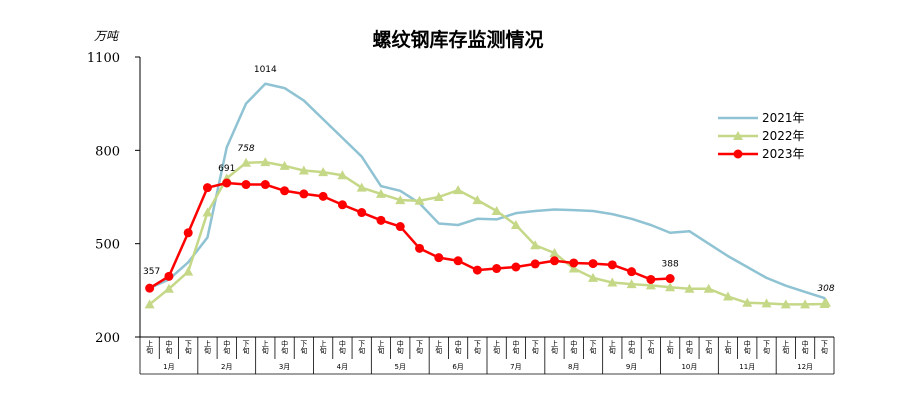 This screenshot has width=921, height=404. Describe the element at coordinates (457, 367) in the screenshot. I see `month-label: 6月` at that location.